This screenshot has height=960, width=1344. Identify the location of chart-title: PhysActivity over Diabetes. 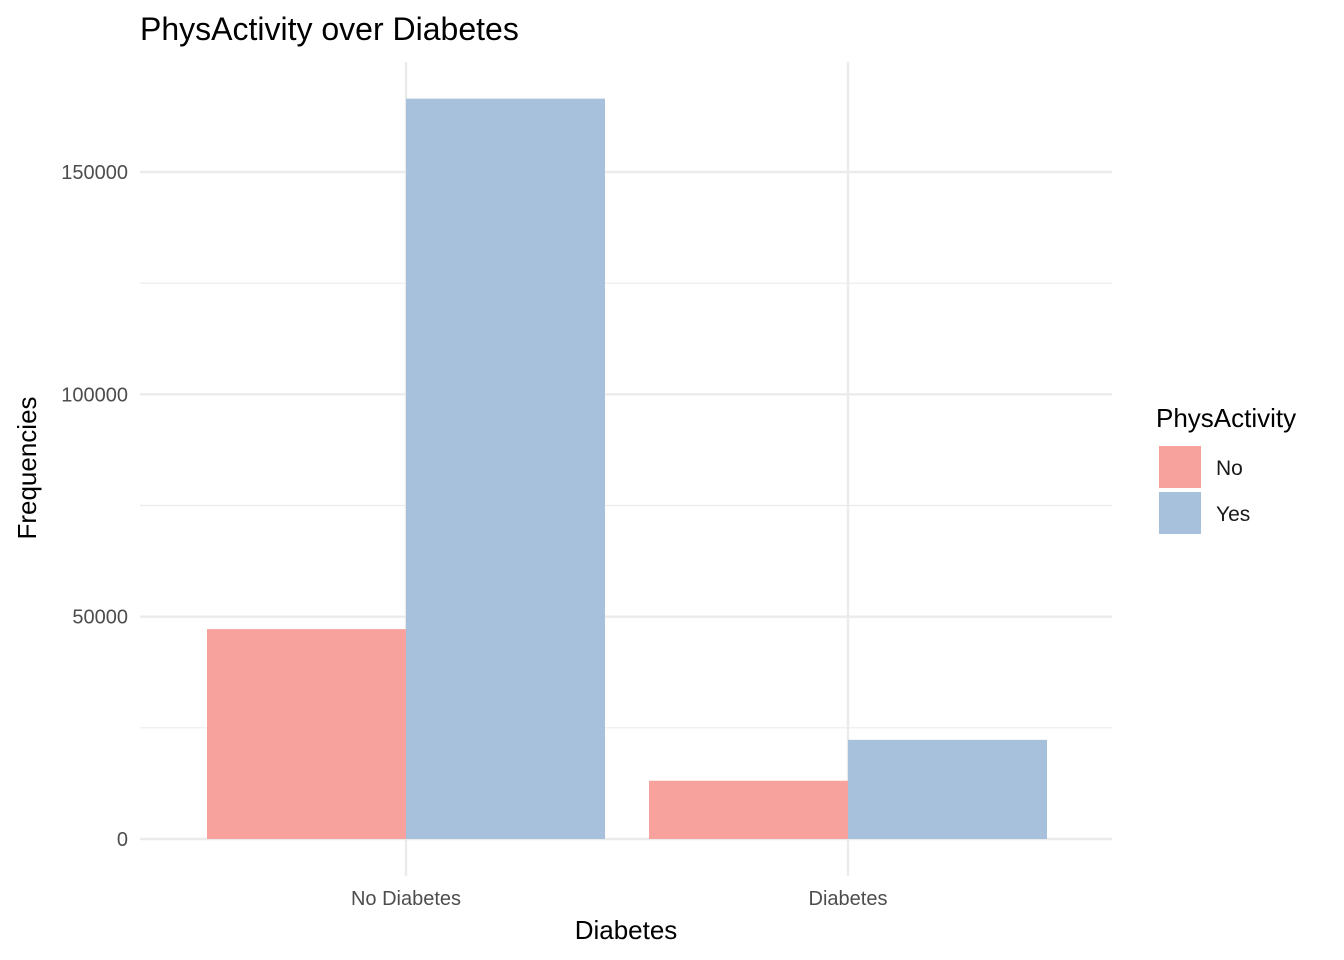
(329, 29).